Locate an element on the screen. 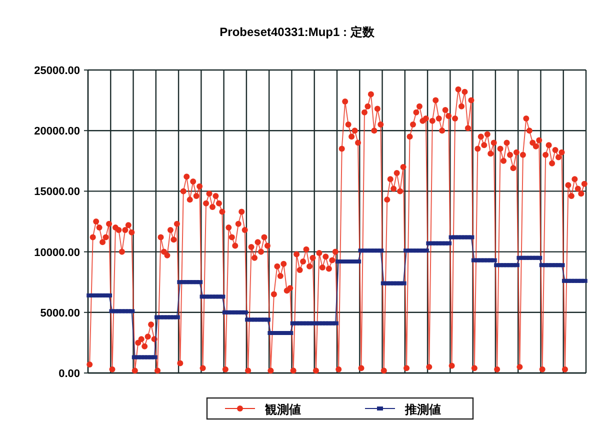 The image size is (590, 422). y-tick-label: 25000.00 is located at coordinates (57, 71).